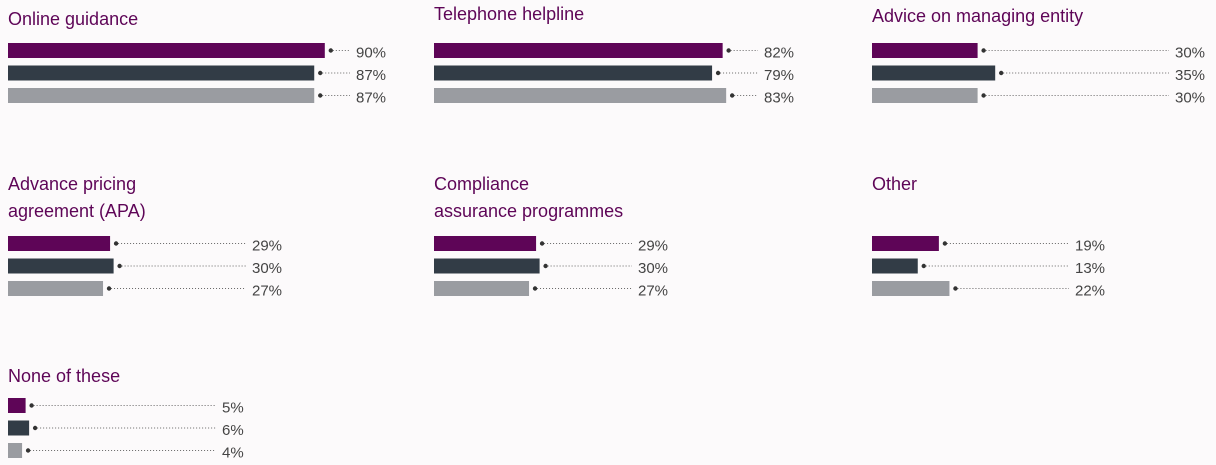 The image size is (1216, 465). I want to click on value-label: 13%, so click(1090, 268).